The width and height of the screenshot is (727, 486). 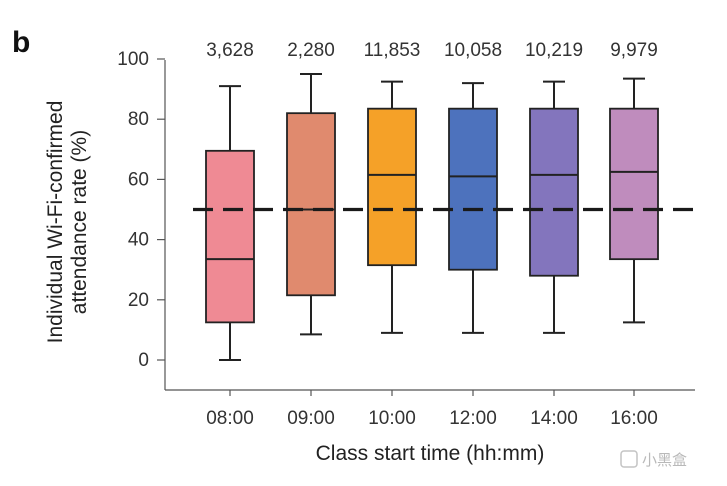 What do you see at coordinates (143, 360) in the screenshot?
I see `y-tick-label: 0` at bounding box center [143, 360].